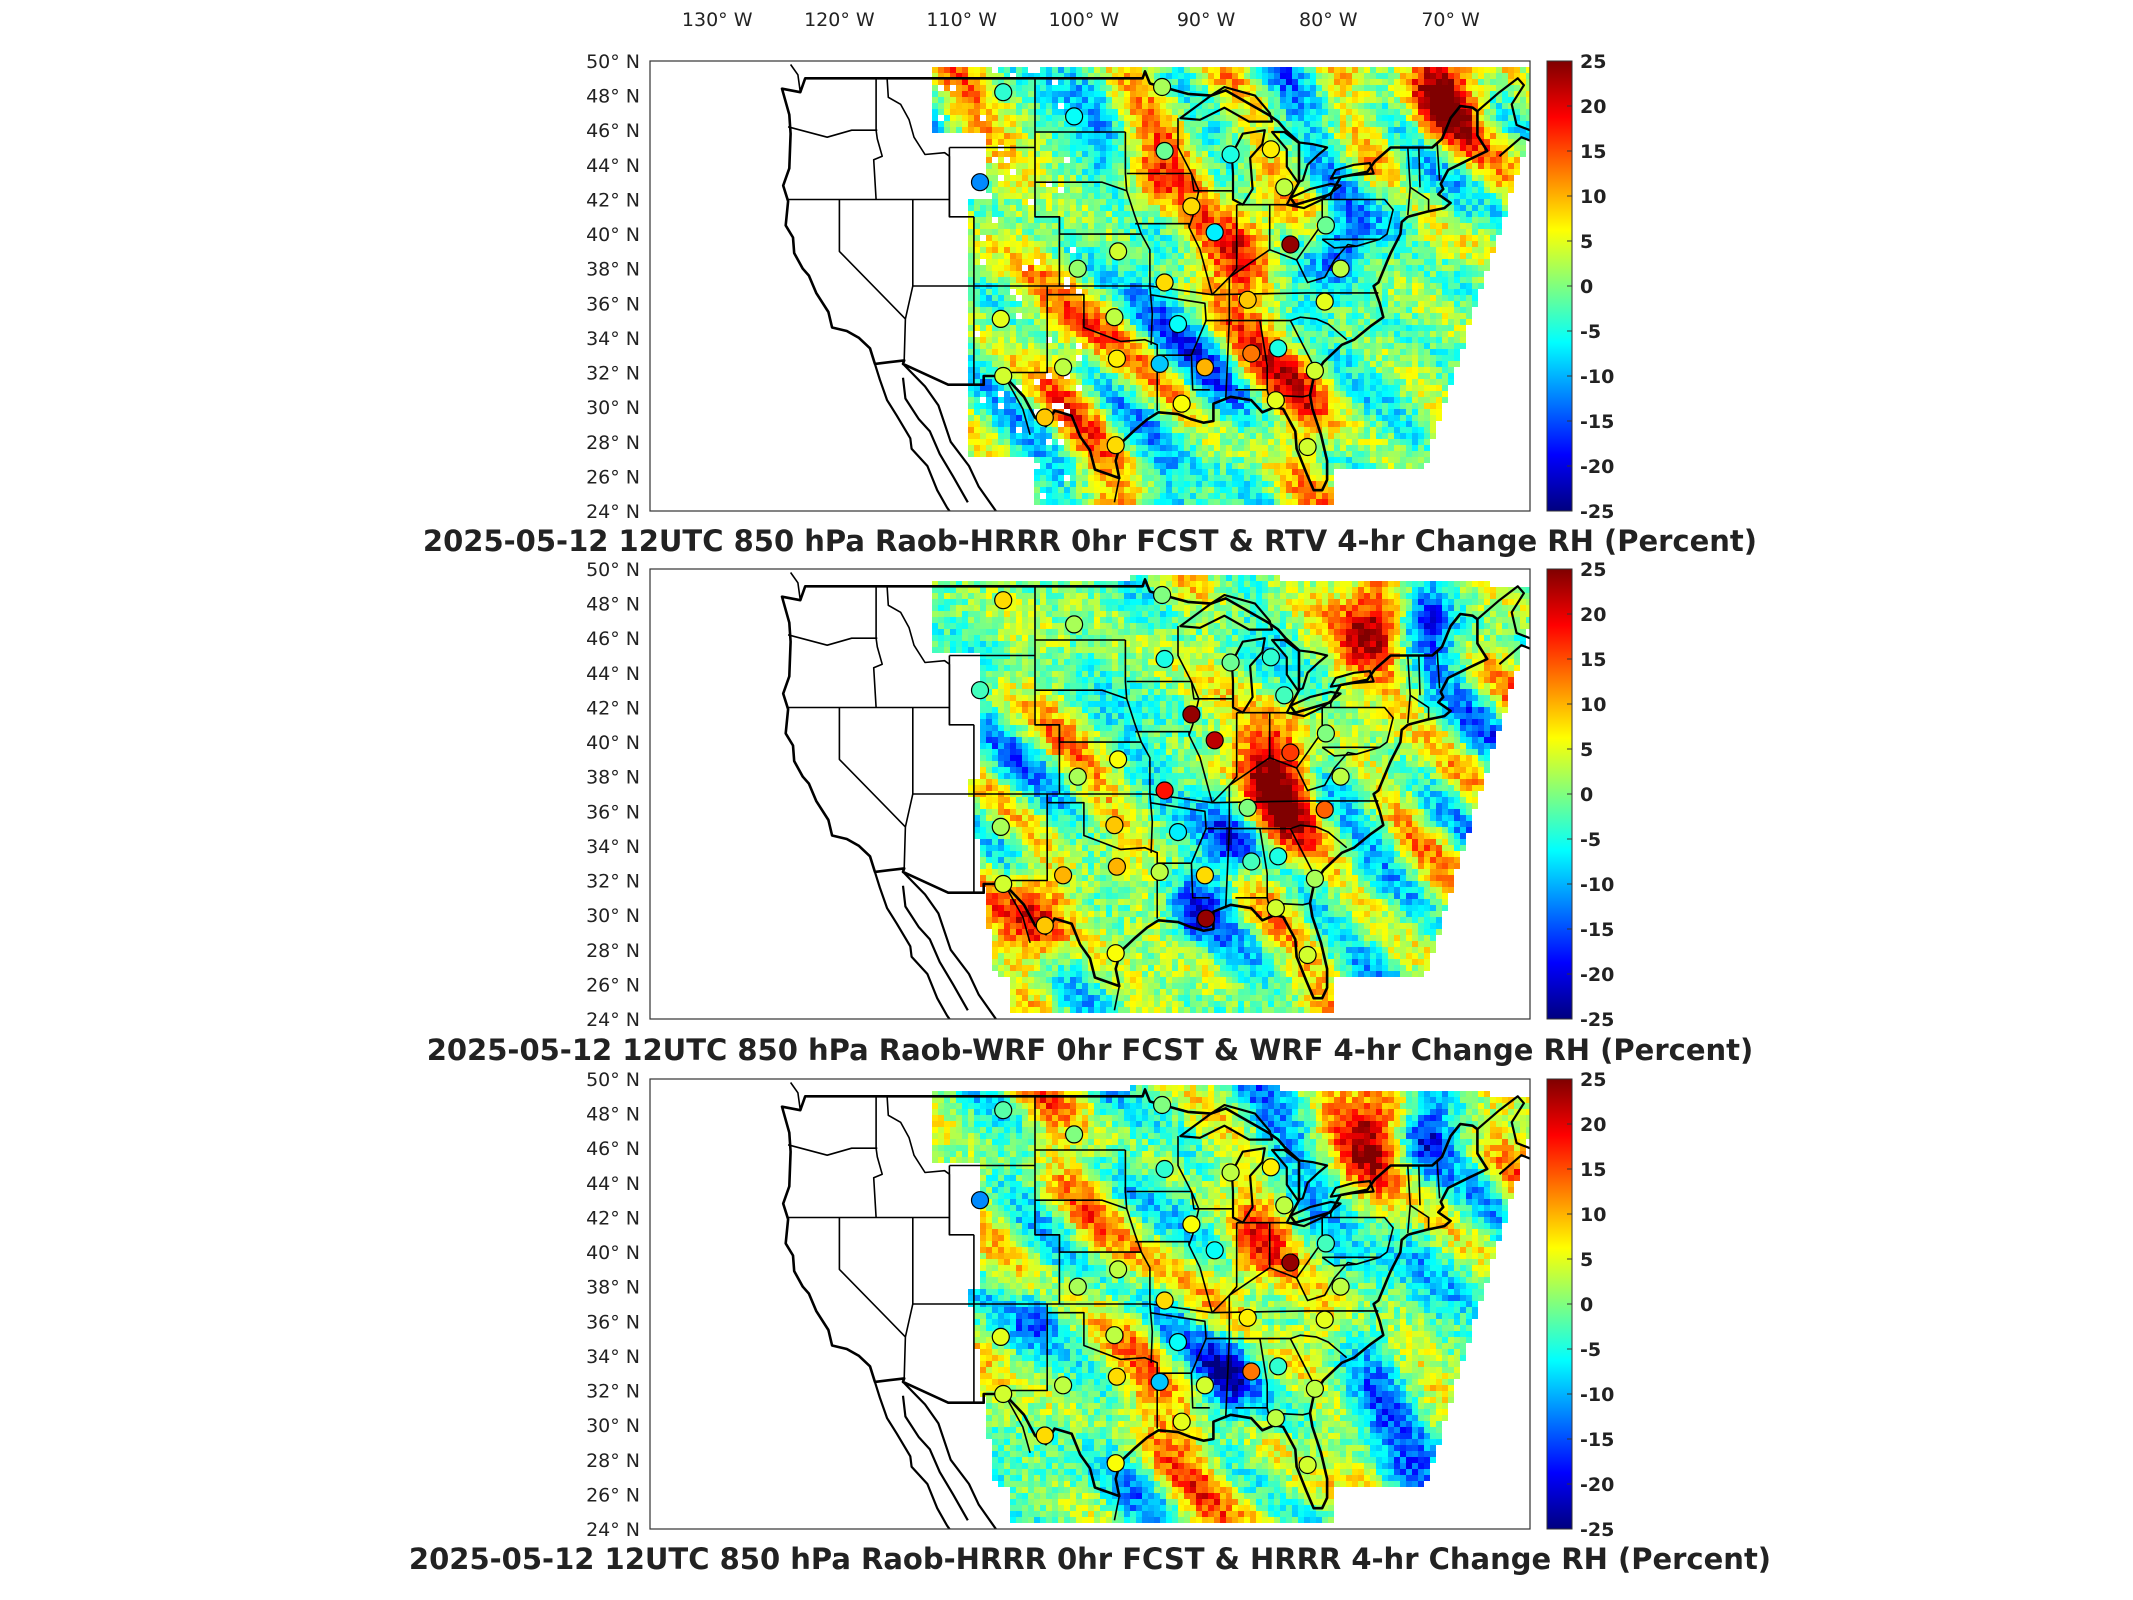 This screenshot has width=2133, height=1600. What do you see at coordinates (1155, 287) in the screenshot?
I see `map-boundaries` at bounding box center [1155, 287].